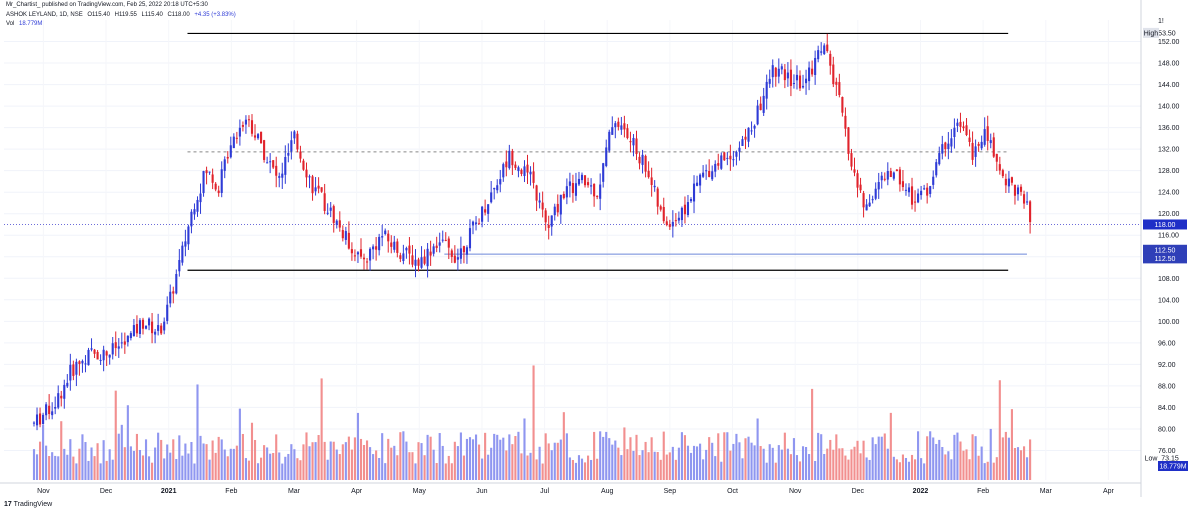 The image size is (1200, 513). Describe the element at coordinates (25, 24) in the screenshot. I see `volume-legend: Vol 18.779M` at that location.